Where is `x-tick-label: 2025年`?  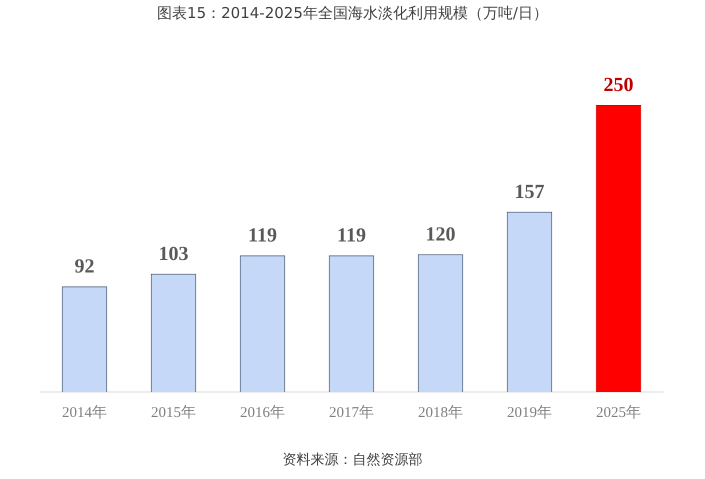
x-tick-label: 2025年 is located at coordinates (618, 412).